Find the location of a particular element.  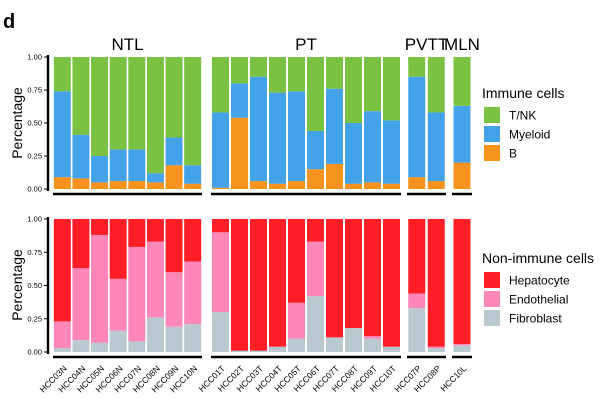

legend-swatch is located at coordinates (492, 134).